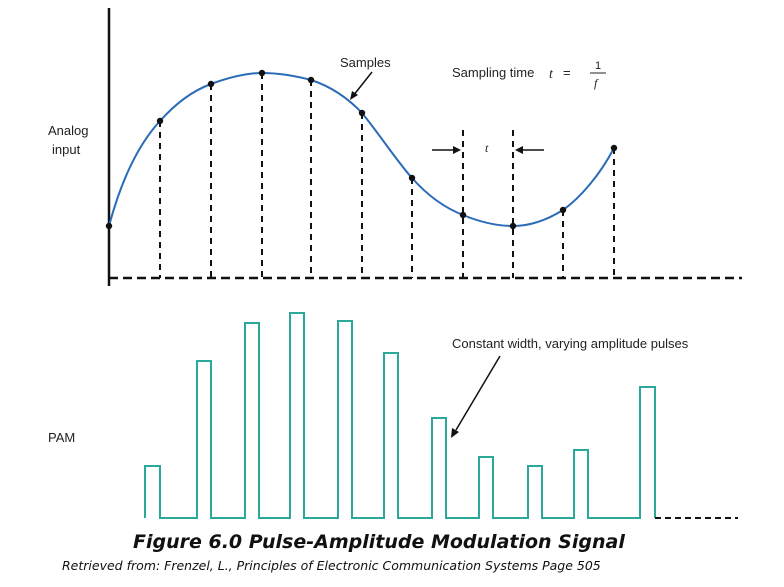 This screenshot has width=784, height=587. I want to click on period-arrowhead-left, so click(457, 150).